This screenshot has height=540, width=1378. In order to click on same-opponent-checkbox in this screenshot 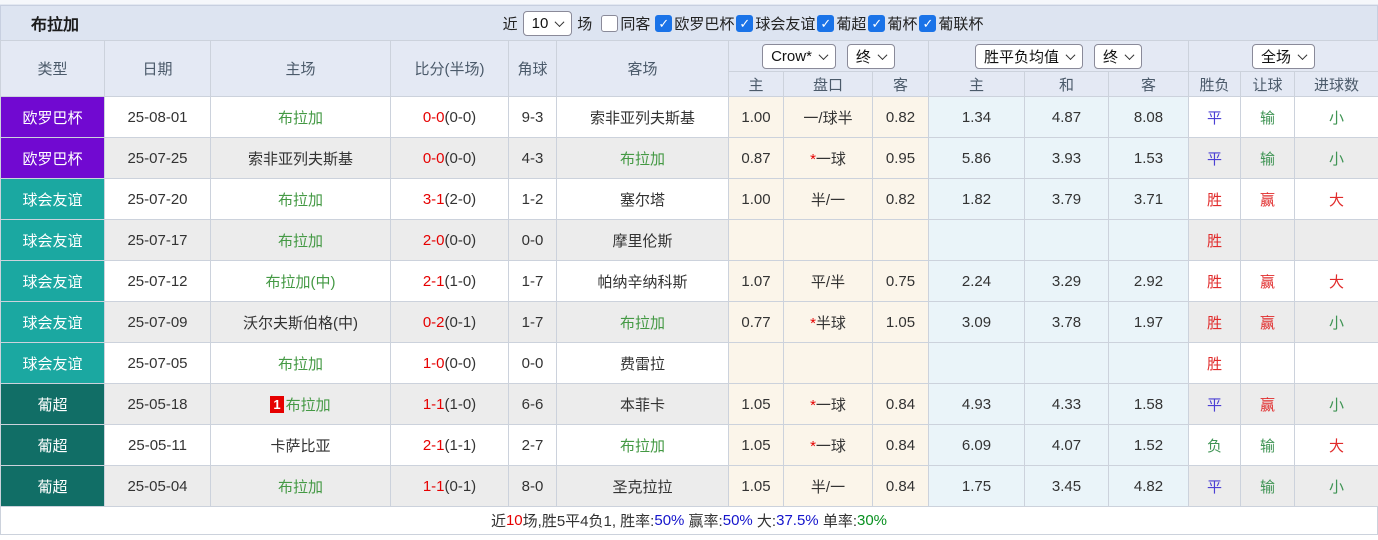, I will do `click(610, 23)`.